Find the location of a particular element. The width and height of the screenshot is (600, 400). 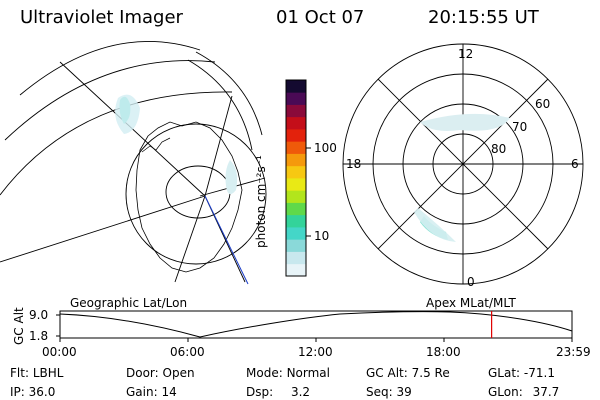

colorbar-unit-label: photon cm⁻²s⁻¹ is located at coordinates (261, 201).